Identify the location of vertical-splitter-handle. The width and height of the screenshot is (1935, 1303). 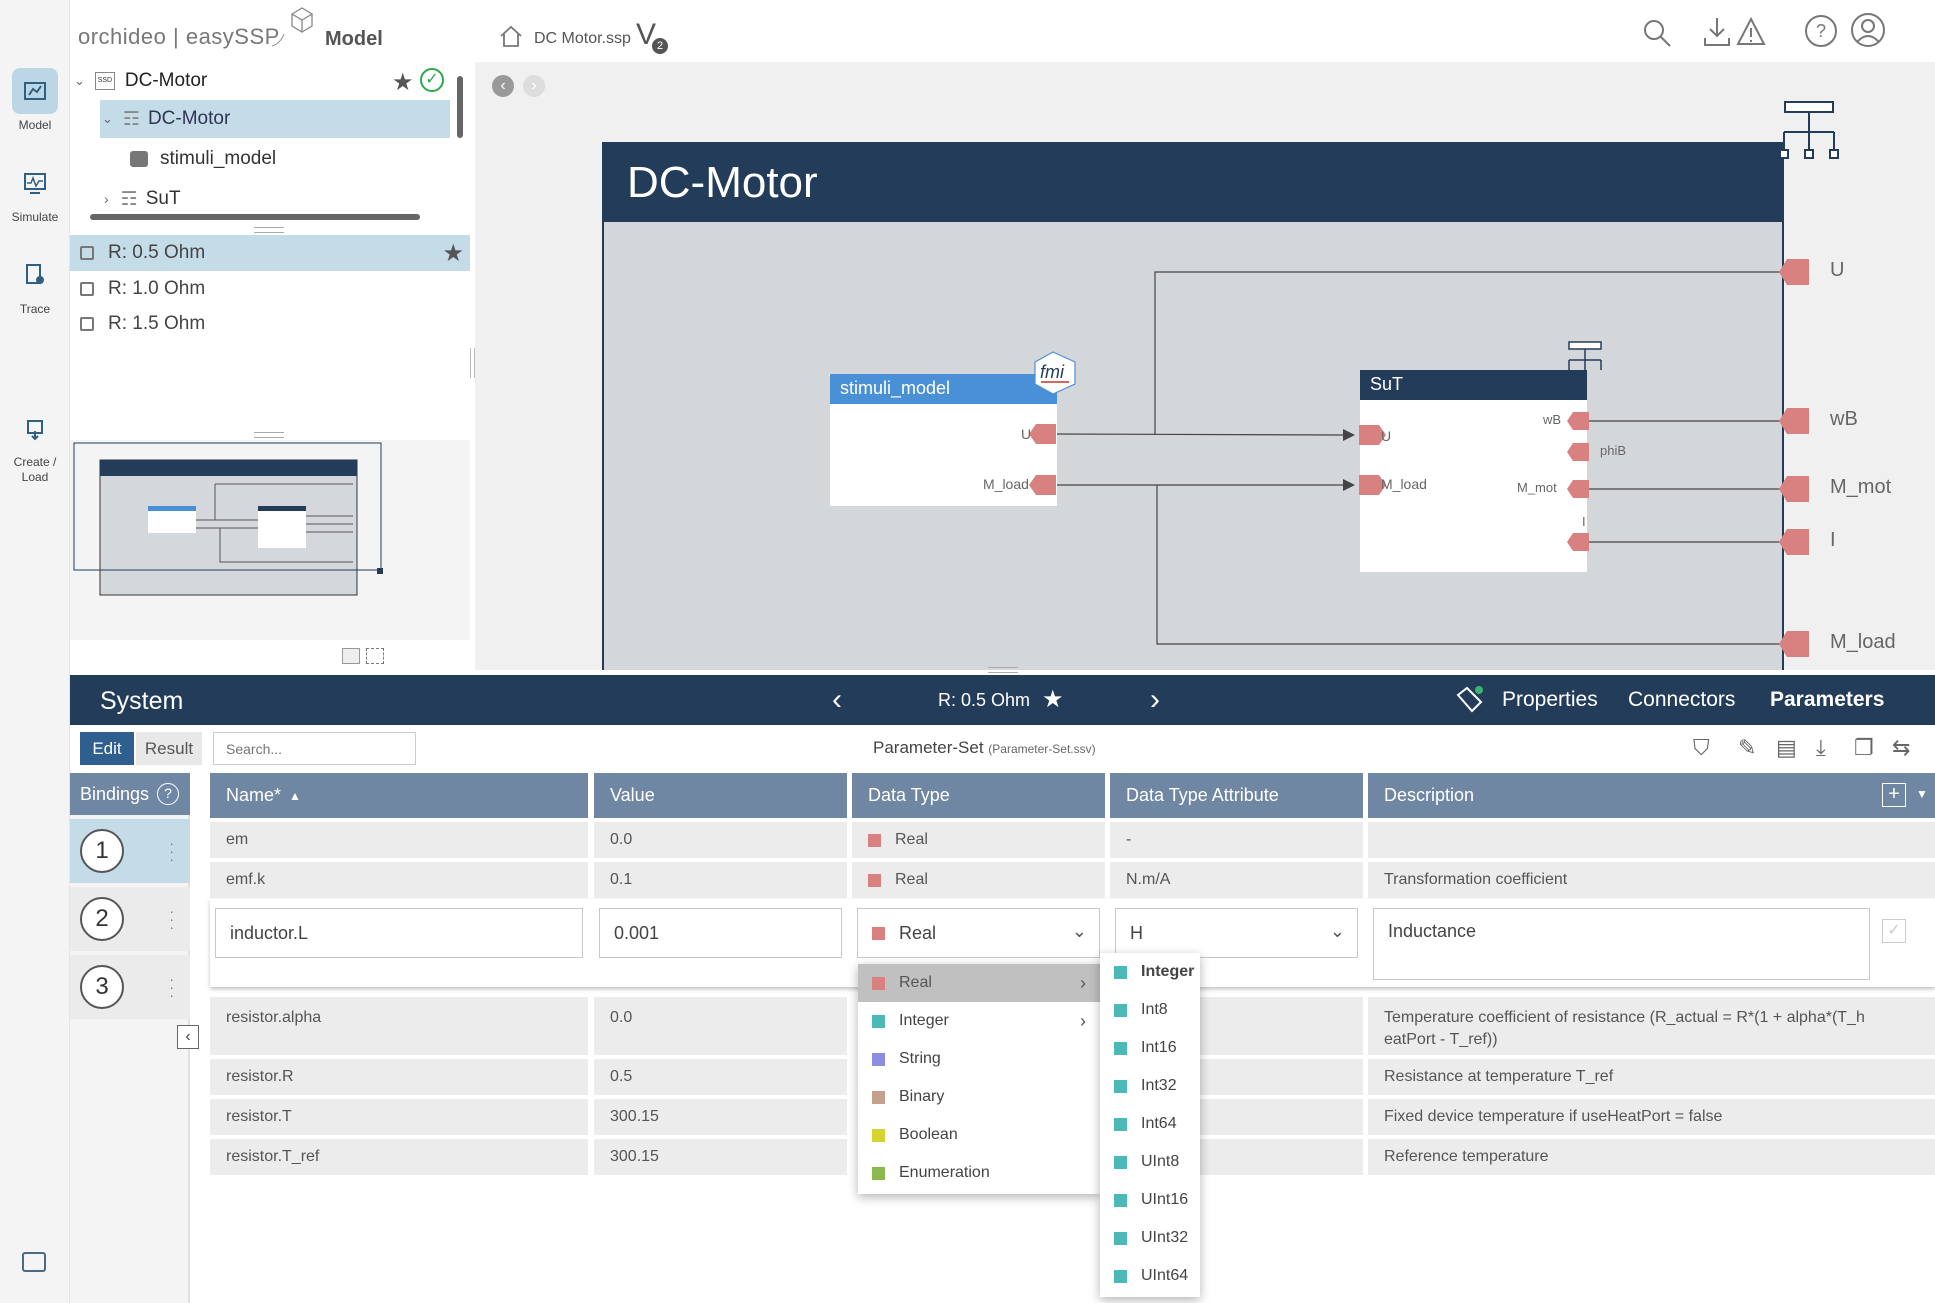
(472, 363).